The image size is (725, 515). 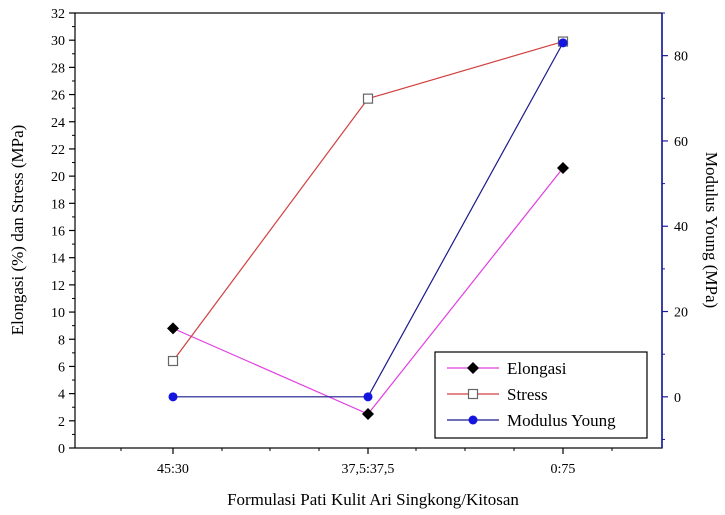 What do you see at coordinates (677, 398) in the screenshot?
I see `y-right-tick-label: 0` at bounding box center [677, 398].